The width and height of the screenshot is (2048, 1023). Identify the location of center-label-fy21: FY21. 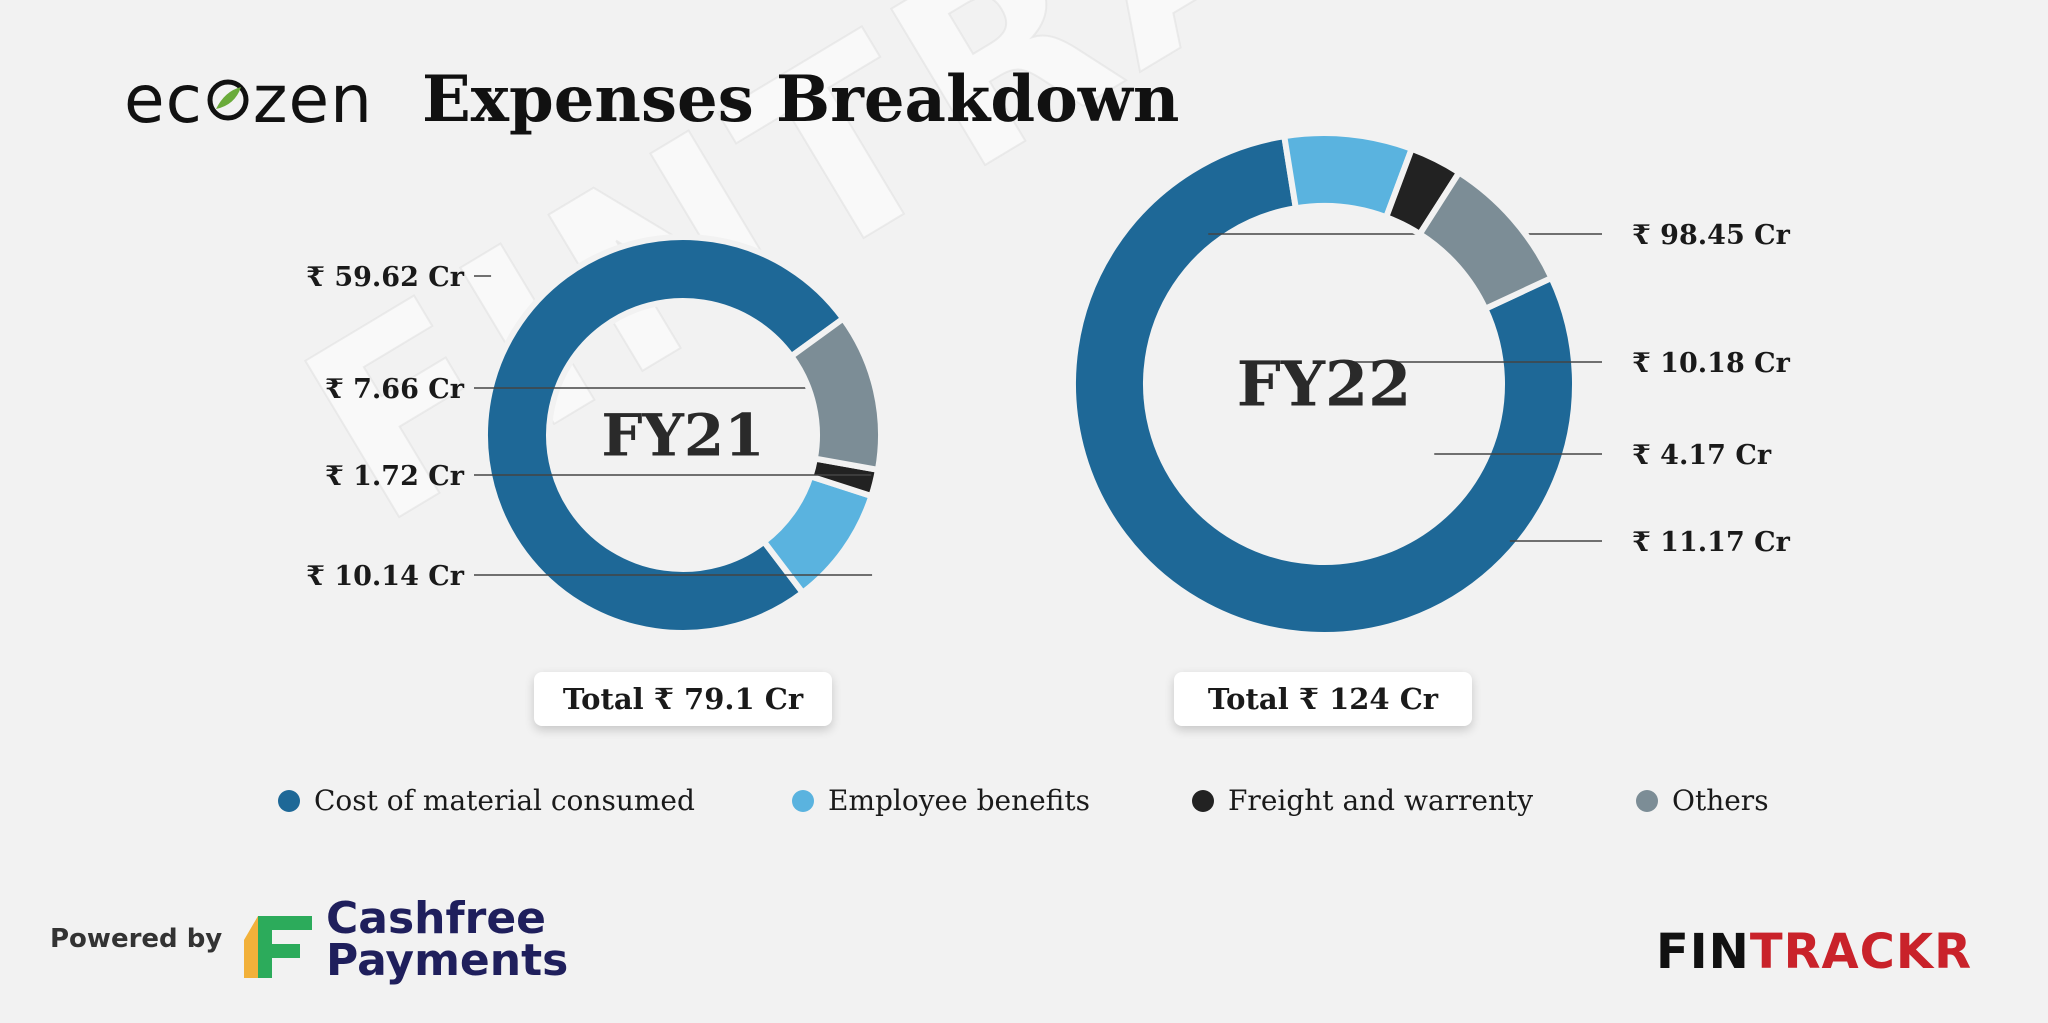
(682, 435).